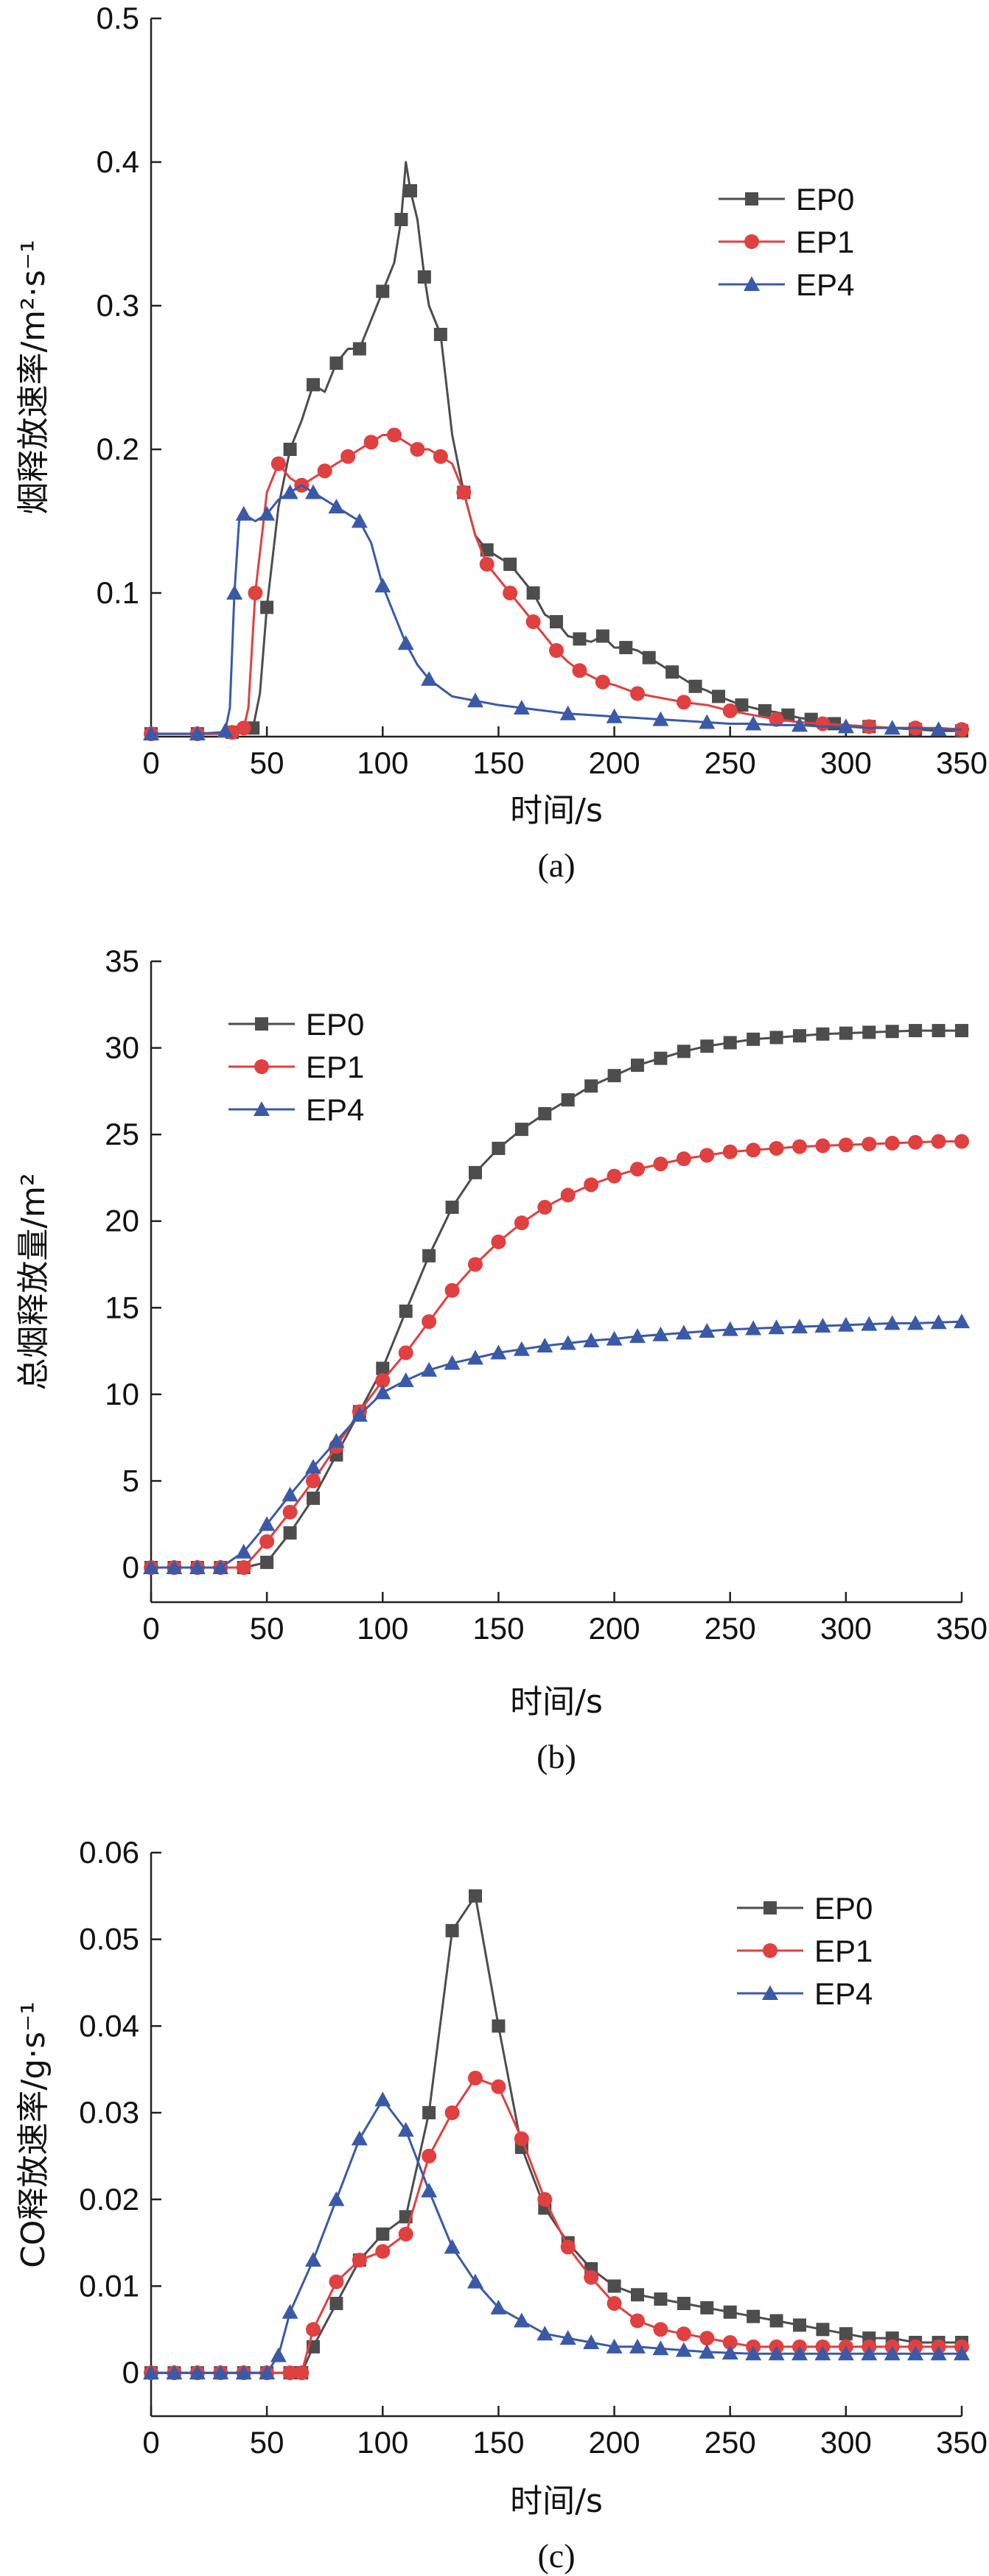  Describe the element at coordinates (825, 284) in the screenshot. I see `legend-label: EP4` at that location.